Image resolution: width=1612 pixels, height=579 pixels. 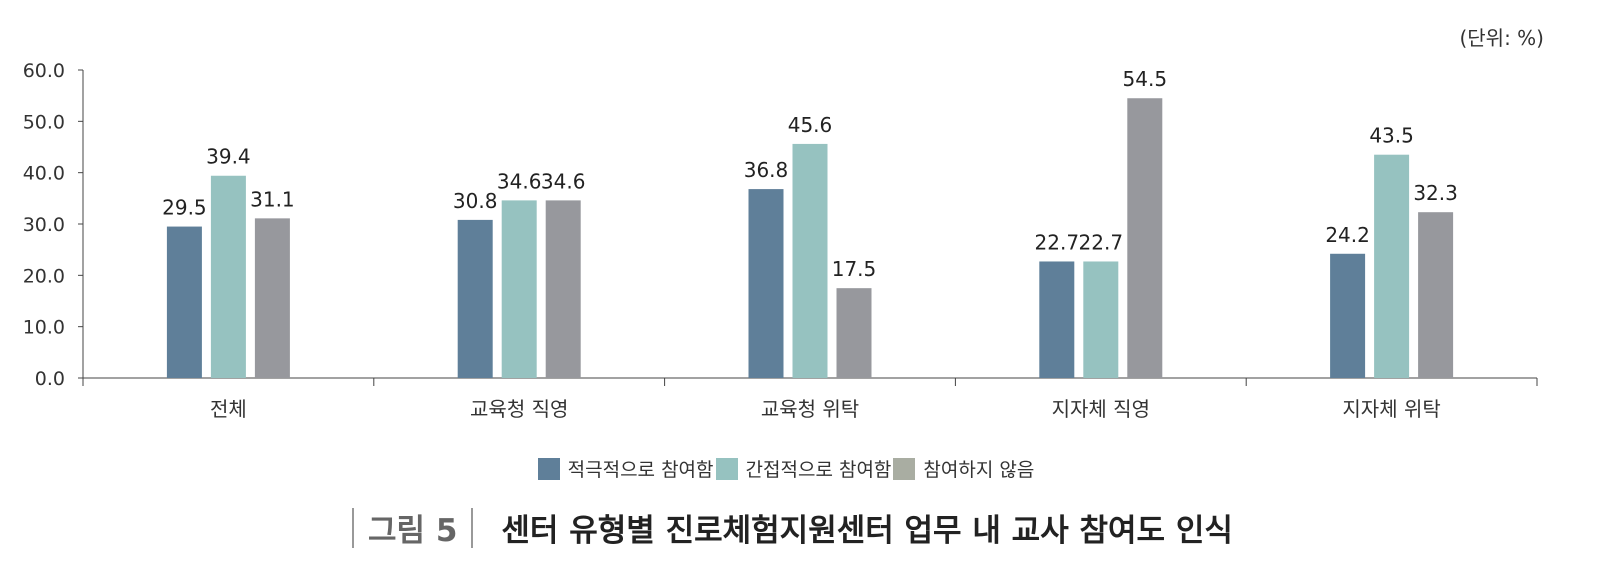 What do you see at coordinates (1101, 409) in the screenshot?
I see `x-tick-label: 지자체 직영` at bounding box center [1101, 409].